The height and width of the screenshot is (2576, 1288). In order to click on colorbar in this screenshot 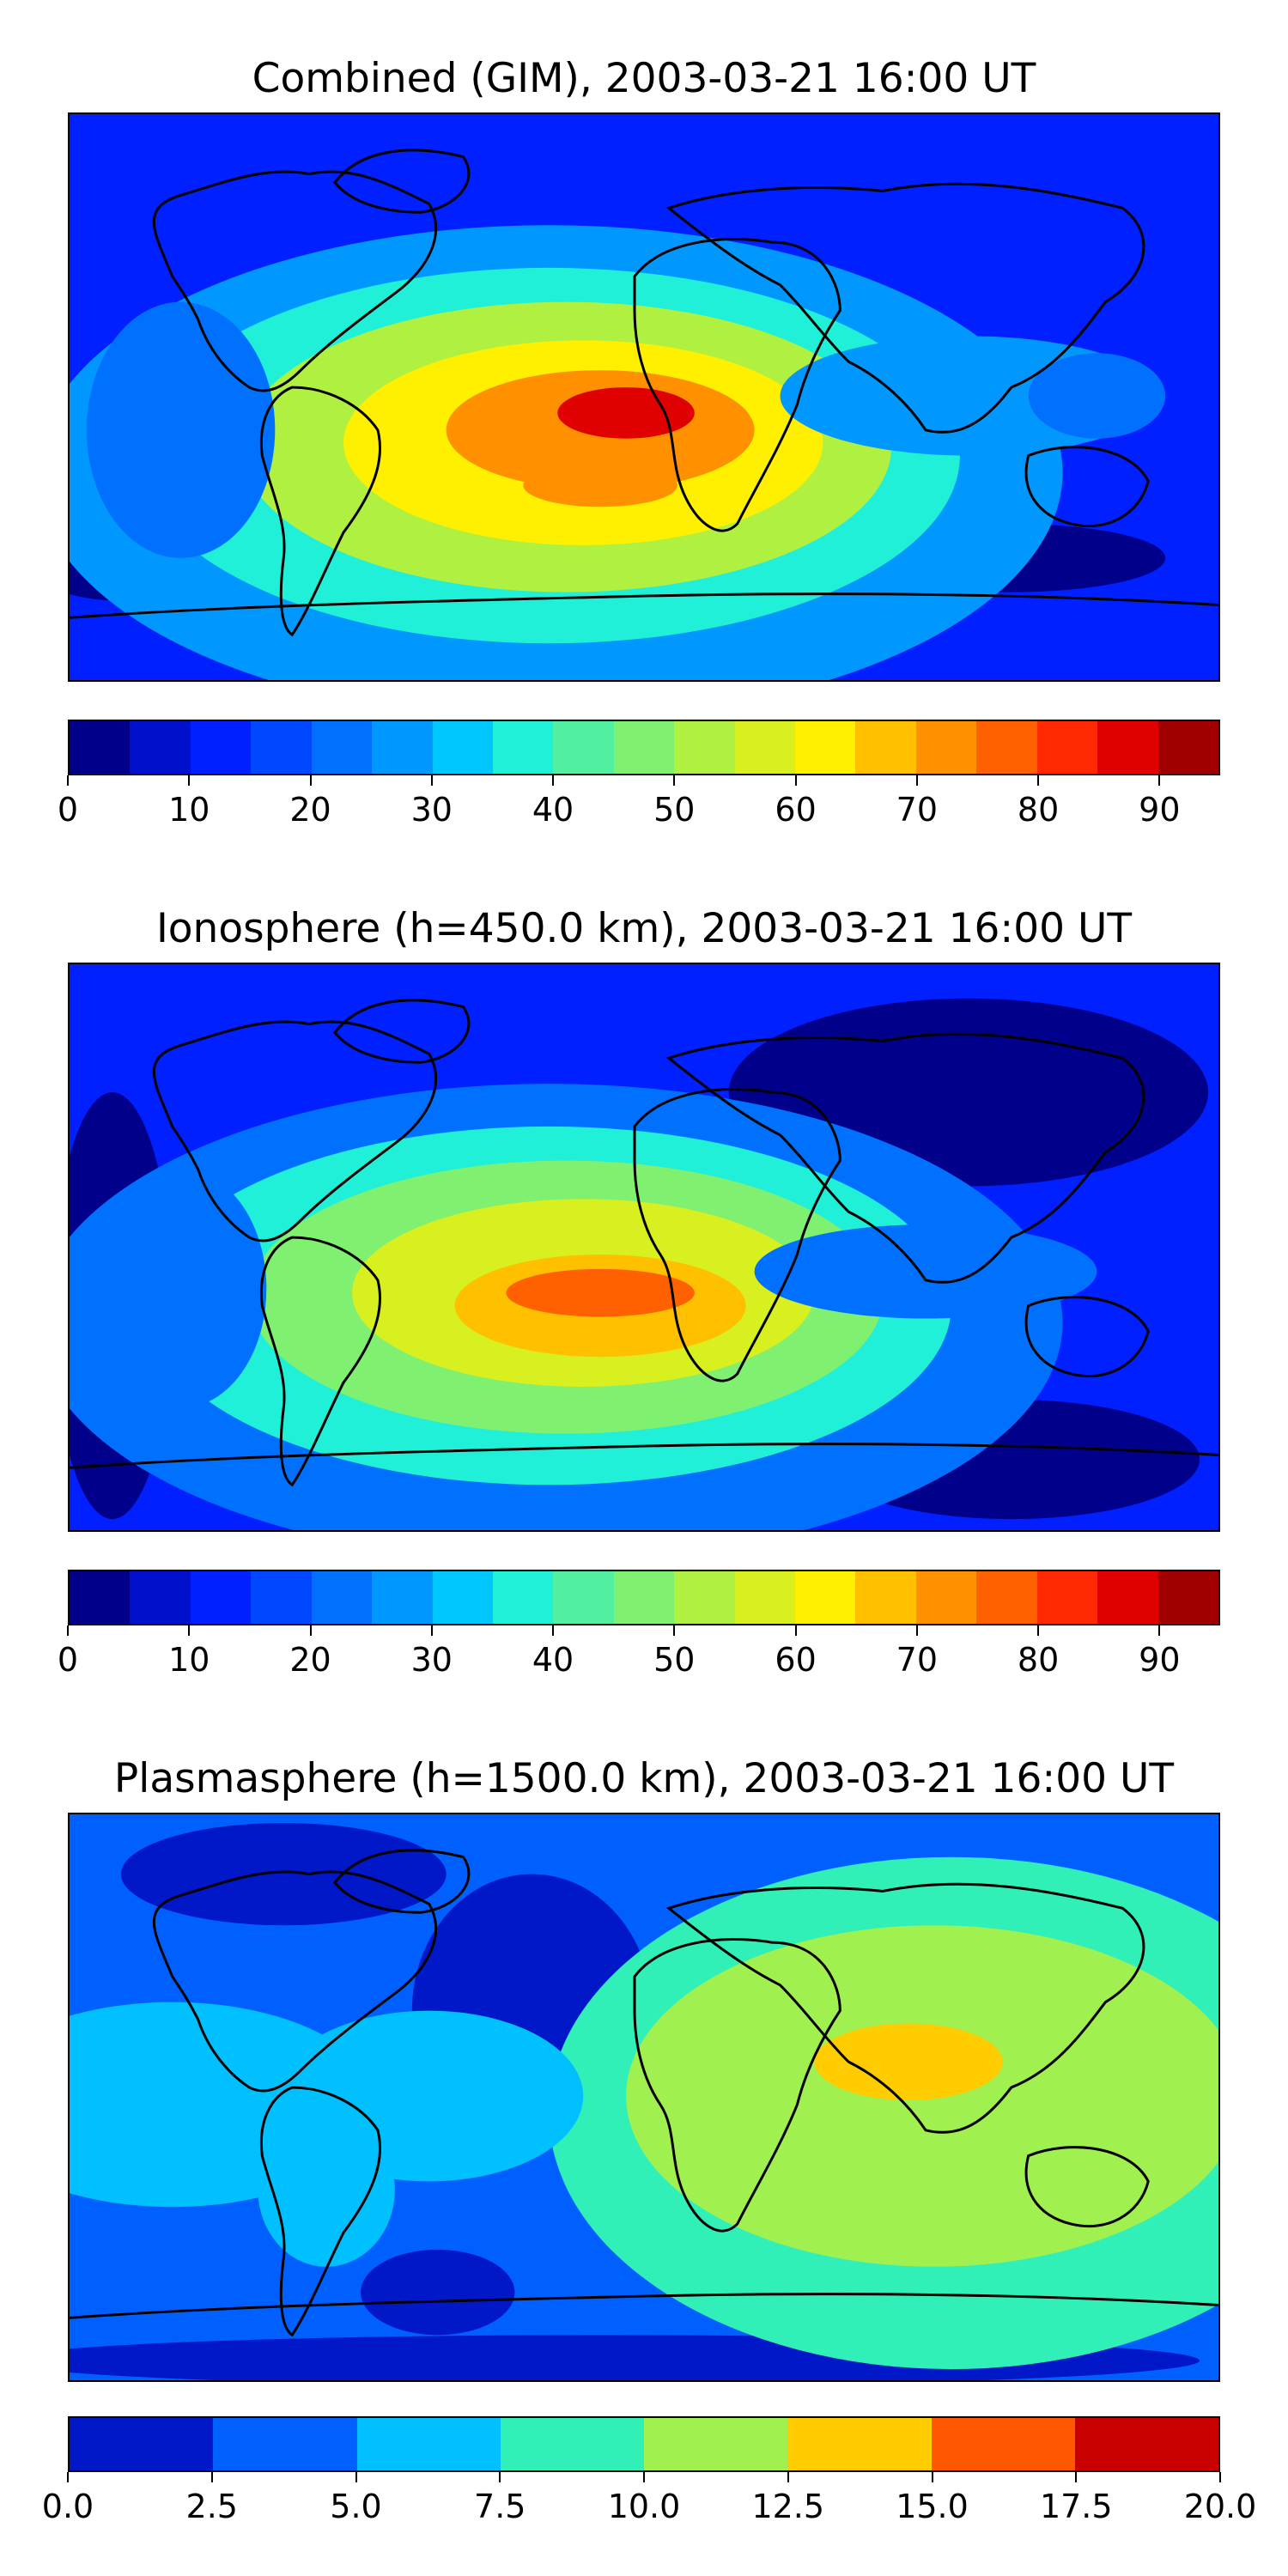, I will do `click(644, 1598)`.